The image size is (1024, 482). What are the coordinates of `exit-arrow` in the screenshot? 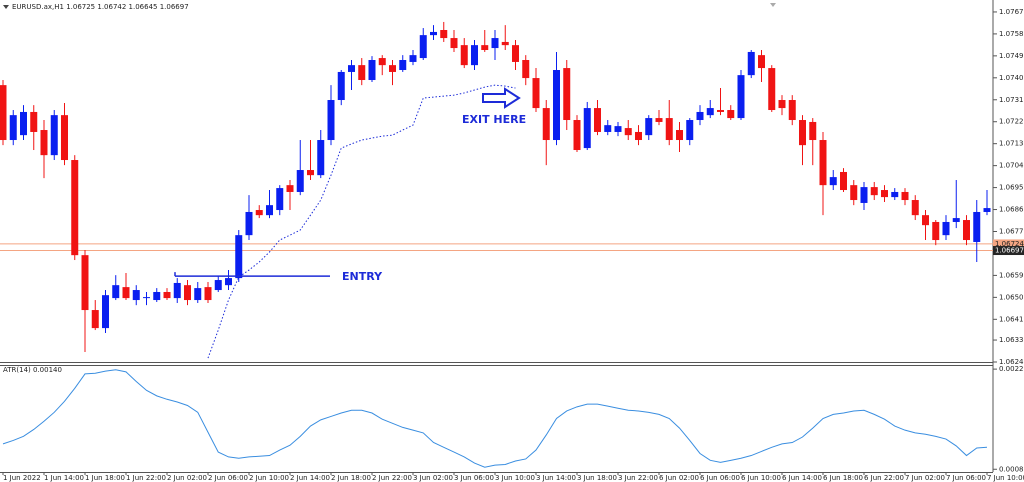 It's located at (501, 98).